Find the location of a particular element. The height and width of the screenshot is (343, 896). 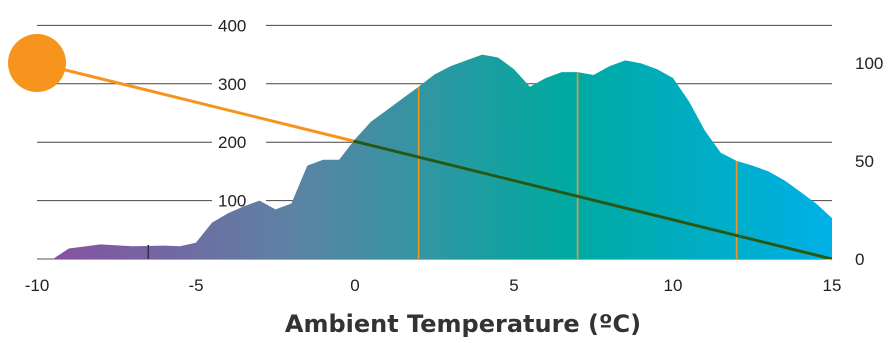

right-axis-ticks: 0 50 100 is located at coordinates (869, 161).